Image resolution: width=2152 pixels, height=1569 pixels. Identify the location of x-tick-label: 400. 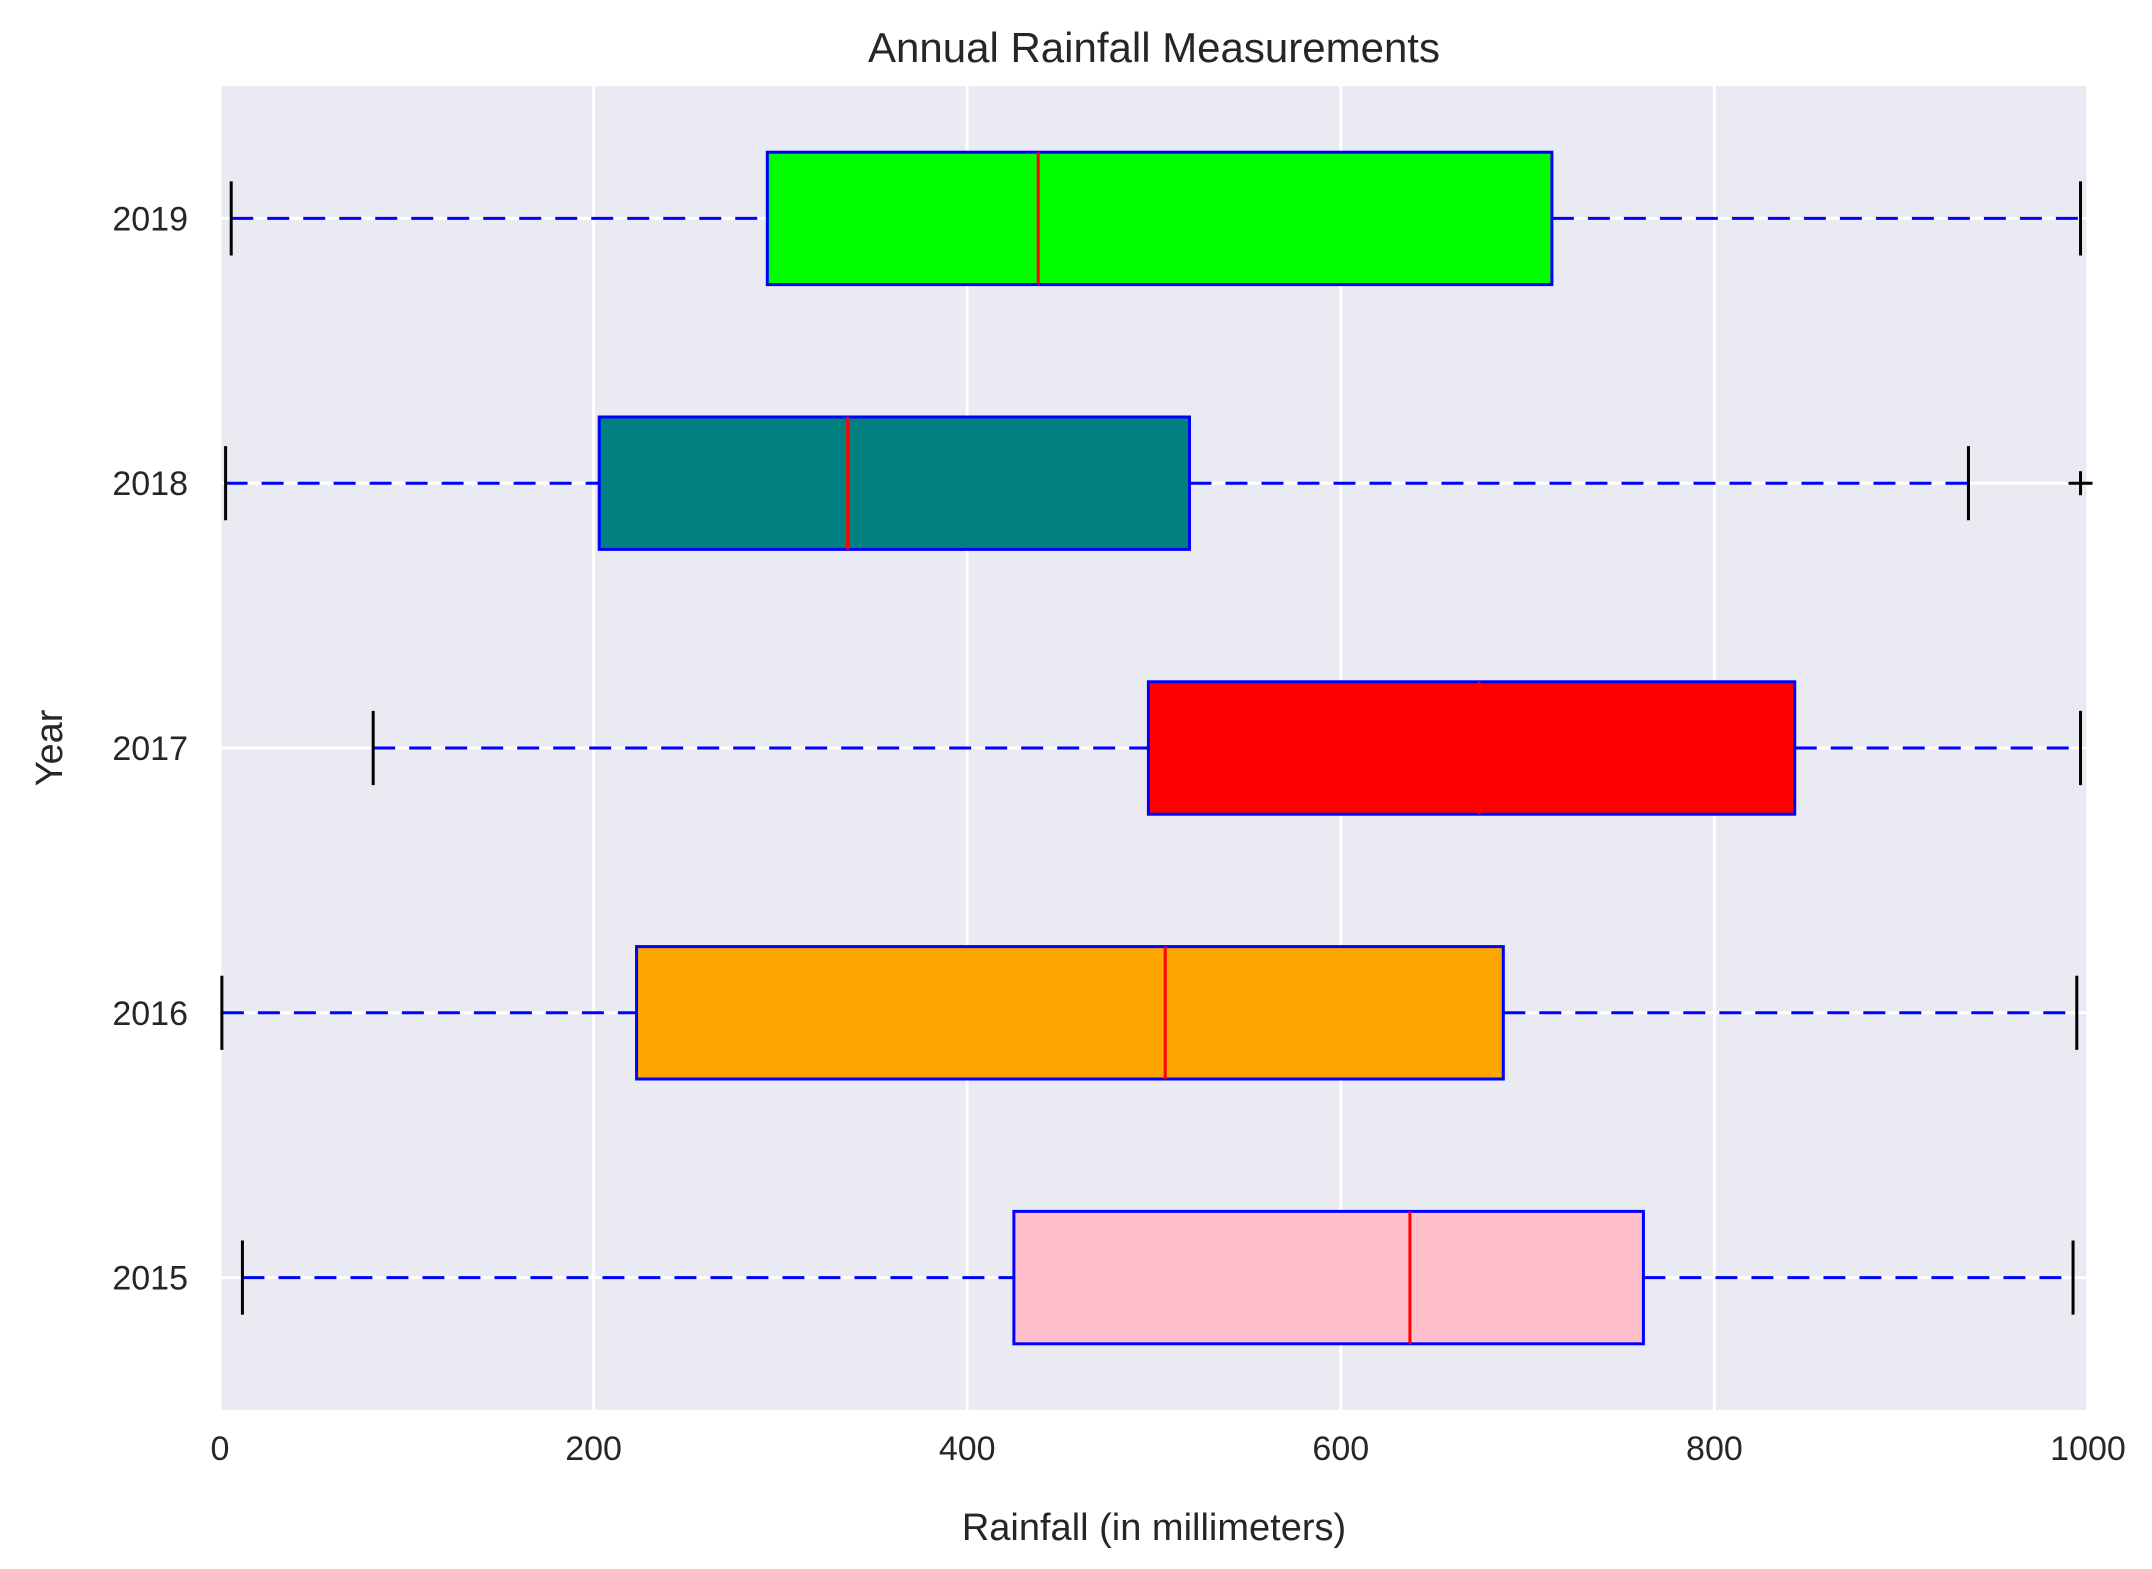
(967, 1449).